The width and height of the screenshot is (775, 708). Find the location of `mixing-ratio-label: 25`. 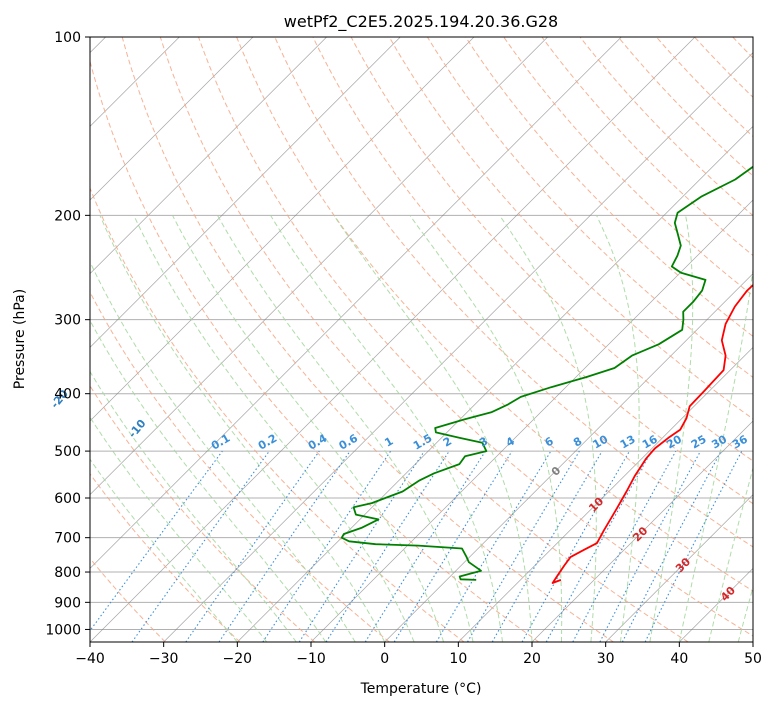

mixing-ratio-label: 25 is located at coordinates (699, 442).